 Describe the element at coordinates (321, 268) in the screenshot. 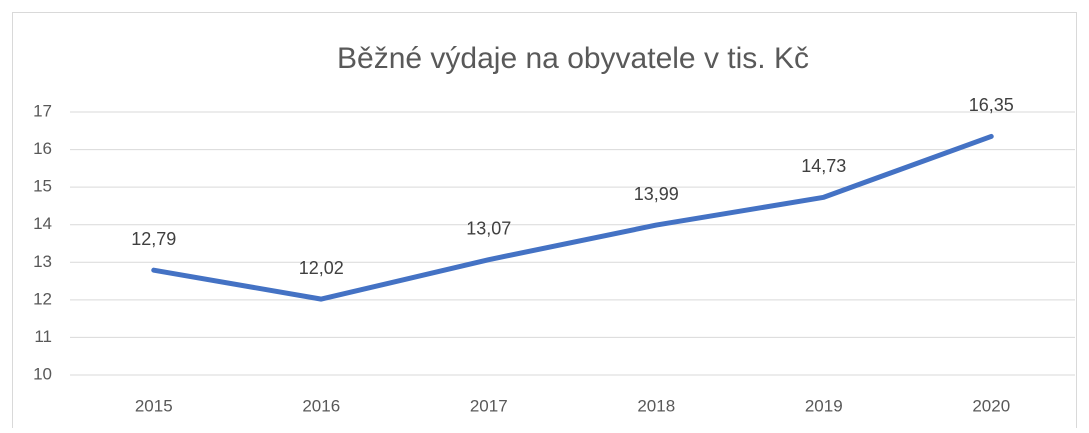

I see `data-label: 12,02` at that location.